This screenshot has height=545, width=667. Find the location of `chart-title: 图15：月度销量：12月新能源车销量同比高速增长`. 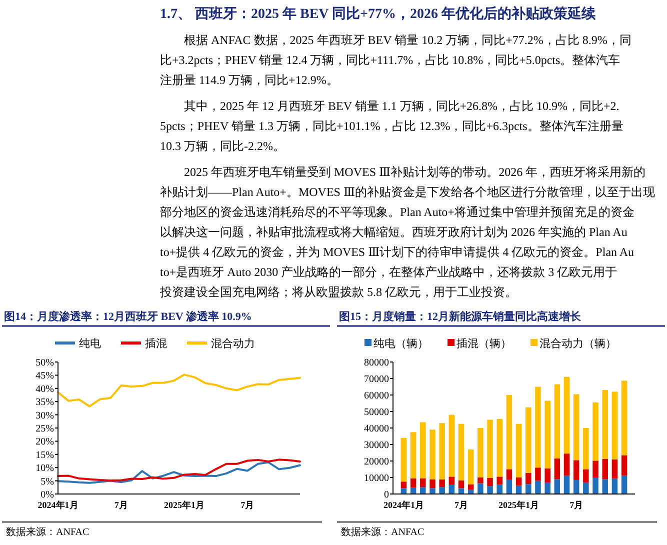

chart-title: 图15：月度销量：12月新能源车销量同比高速增长 is located at coordinates (460, 316).